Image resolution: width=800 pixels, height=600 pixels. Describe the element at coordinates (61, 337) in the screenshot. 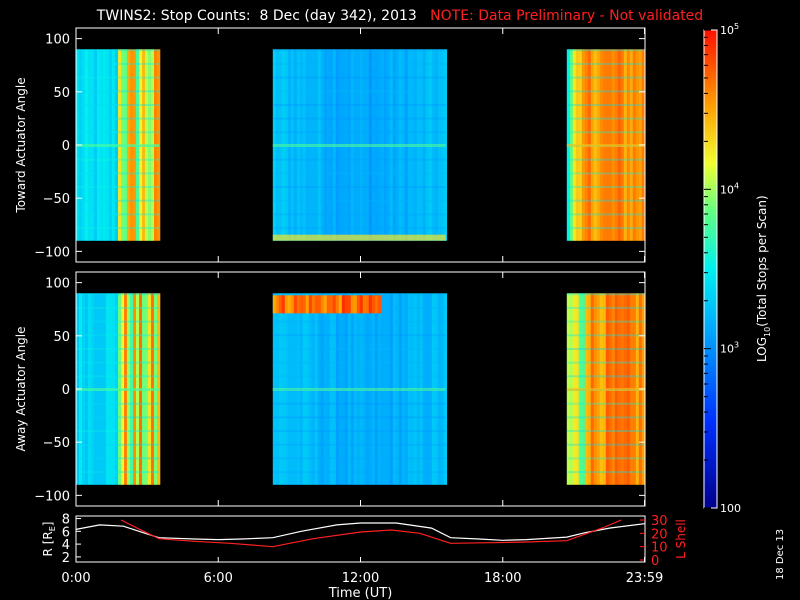

I see `y-tick-label: 50` at that location.